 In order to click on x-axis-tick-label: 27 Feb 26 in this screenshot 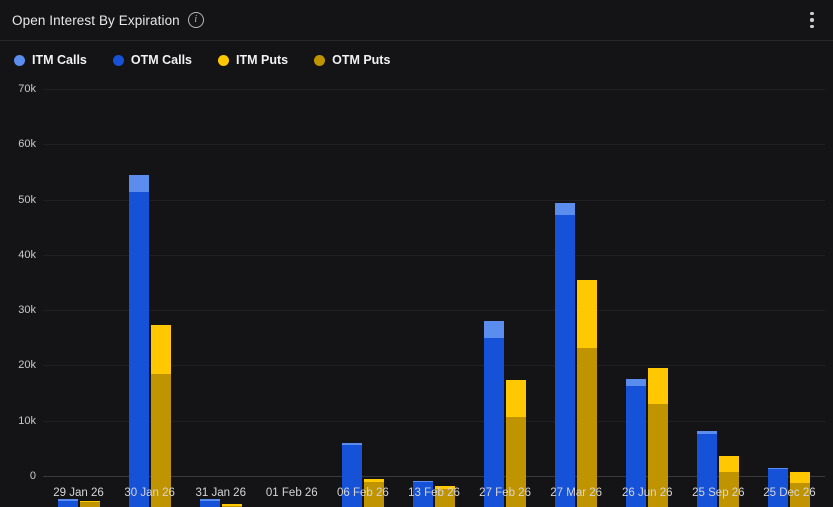, I will do `click(505, 493)`.